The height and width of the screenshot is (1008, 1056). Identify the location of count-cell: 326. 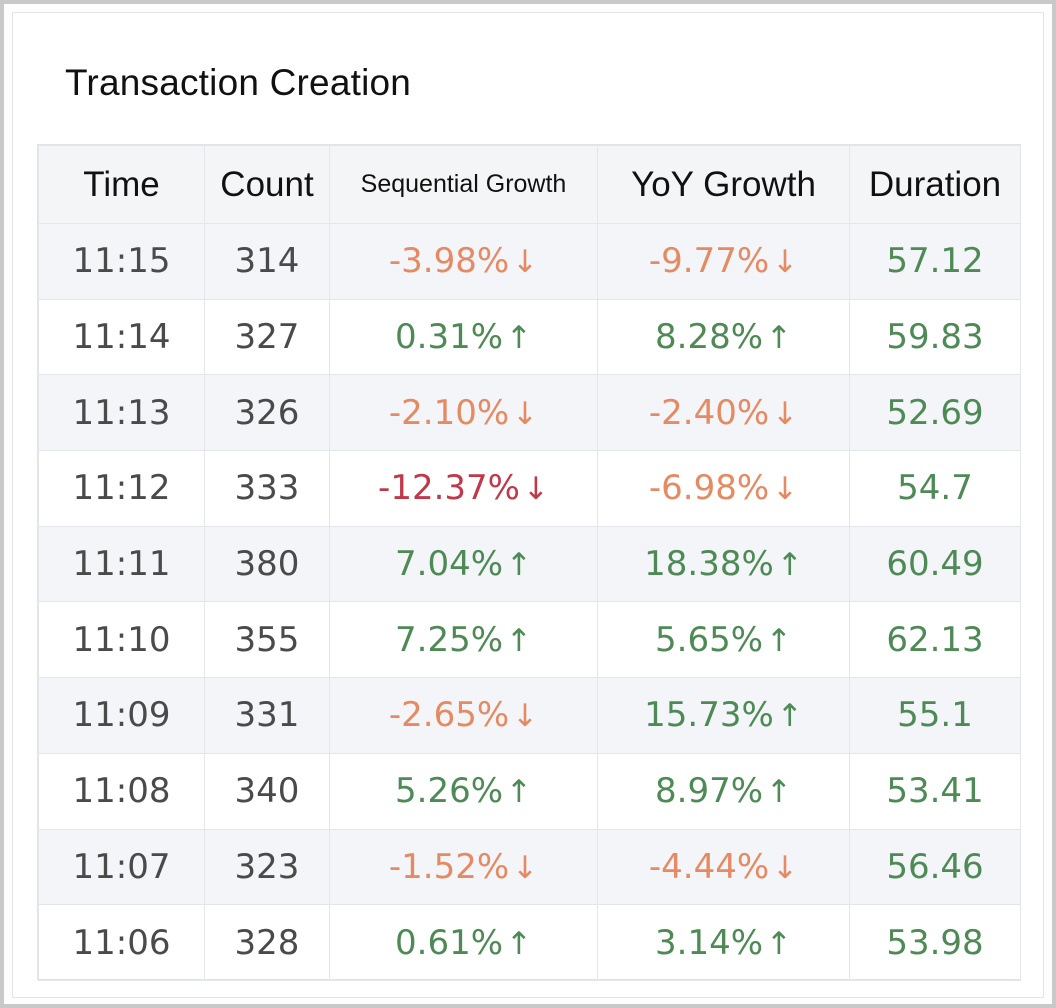
(267, 413).